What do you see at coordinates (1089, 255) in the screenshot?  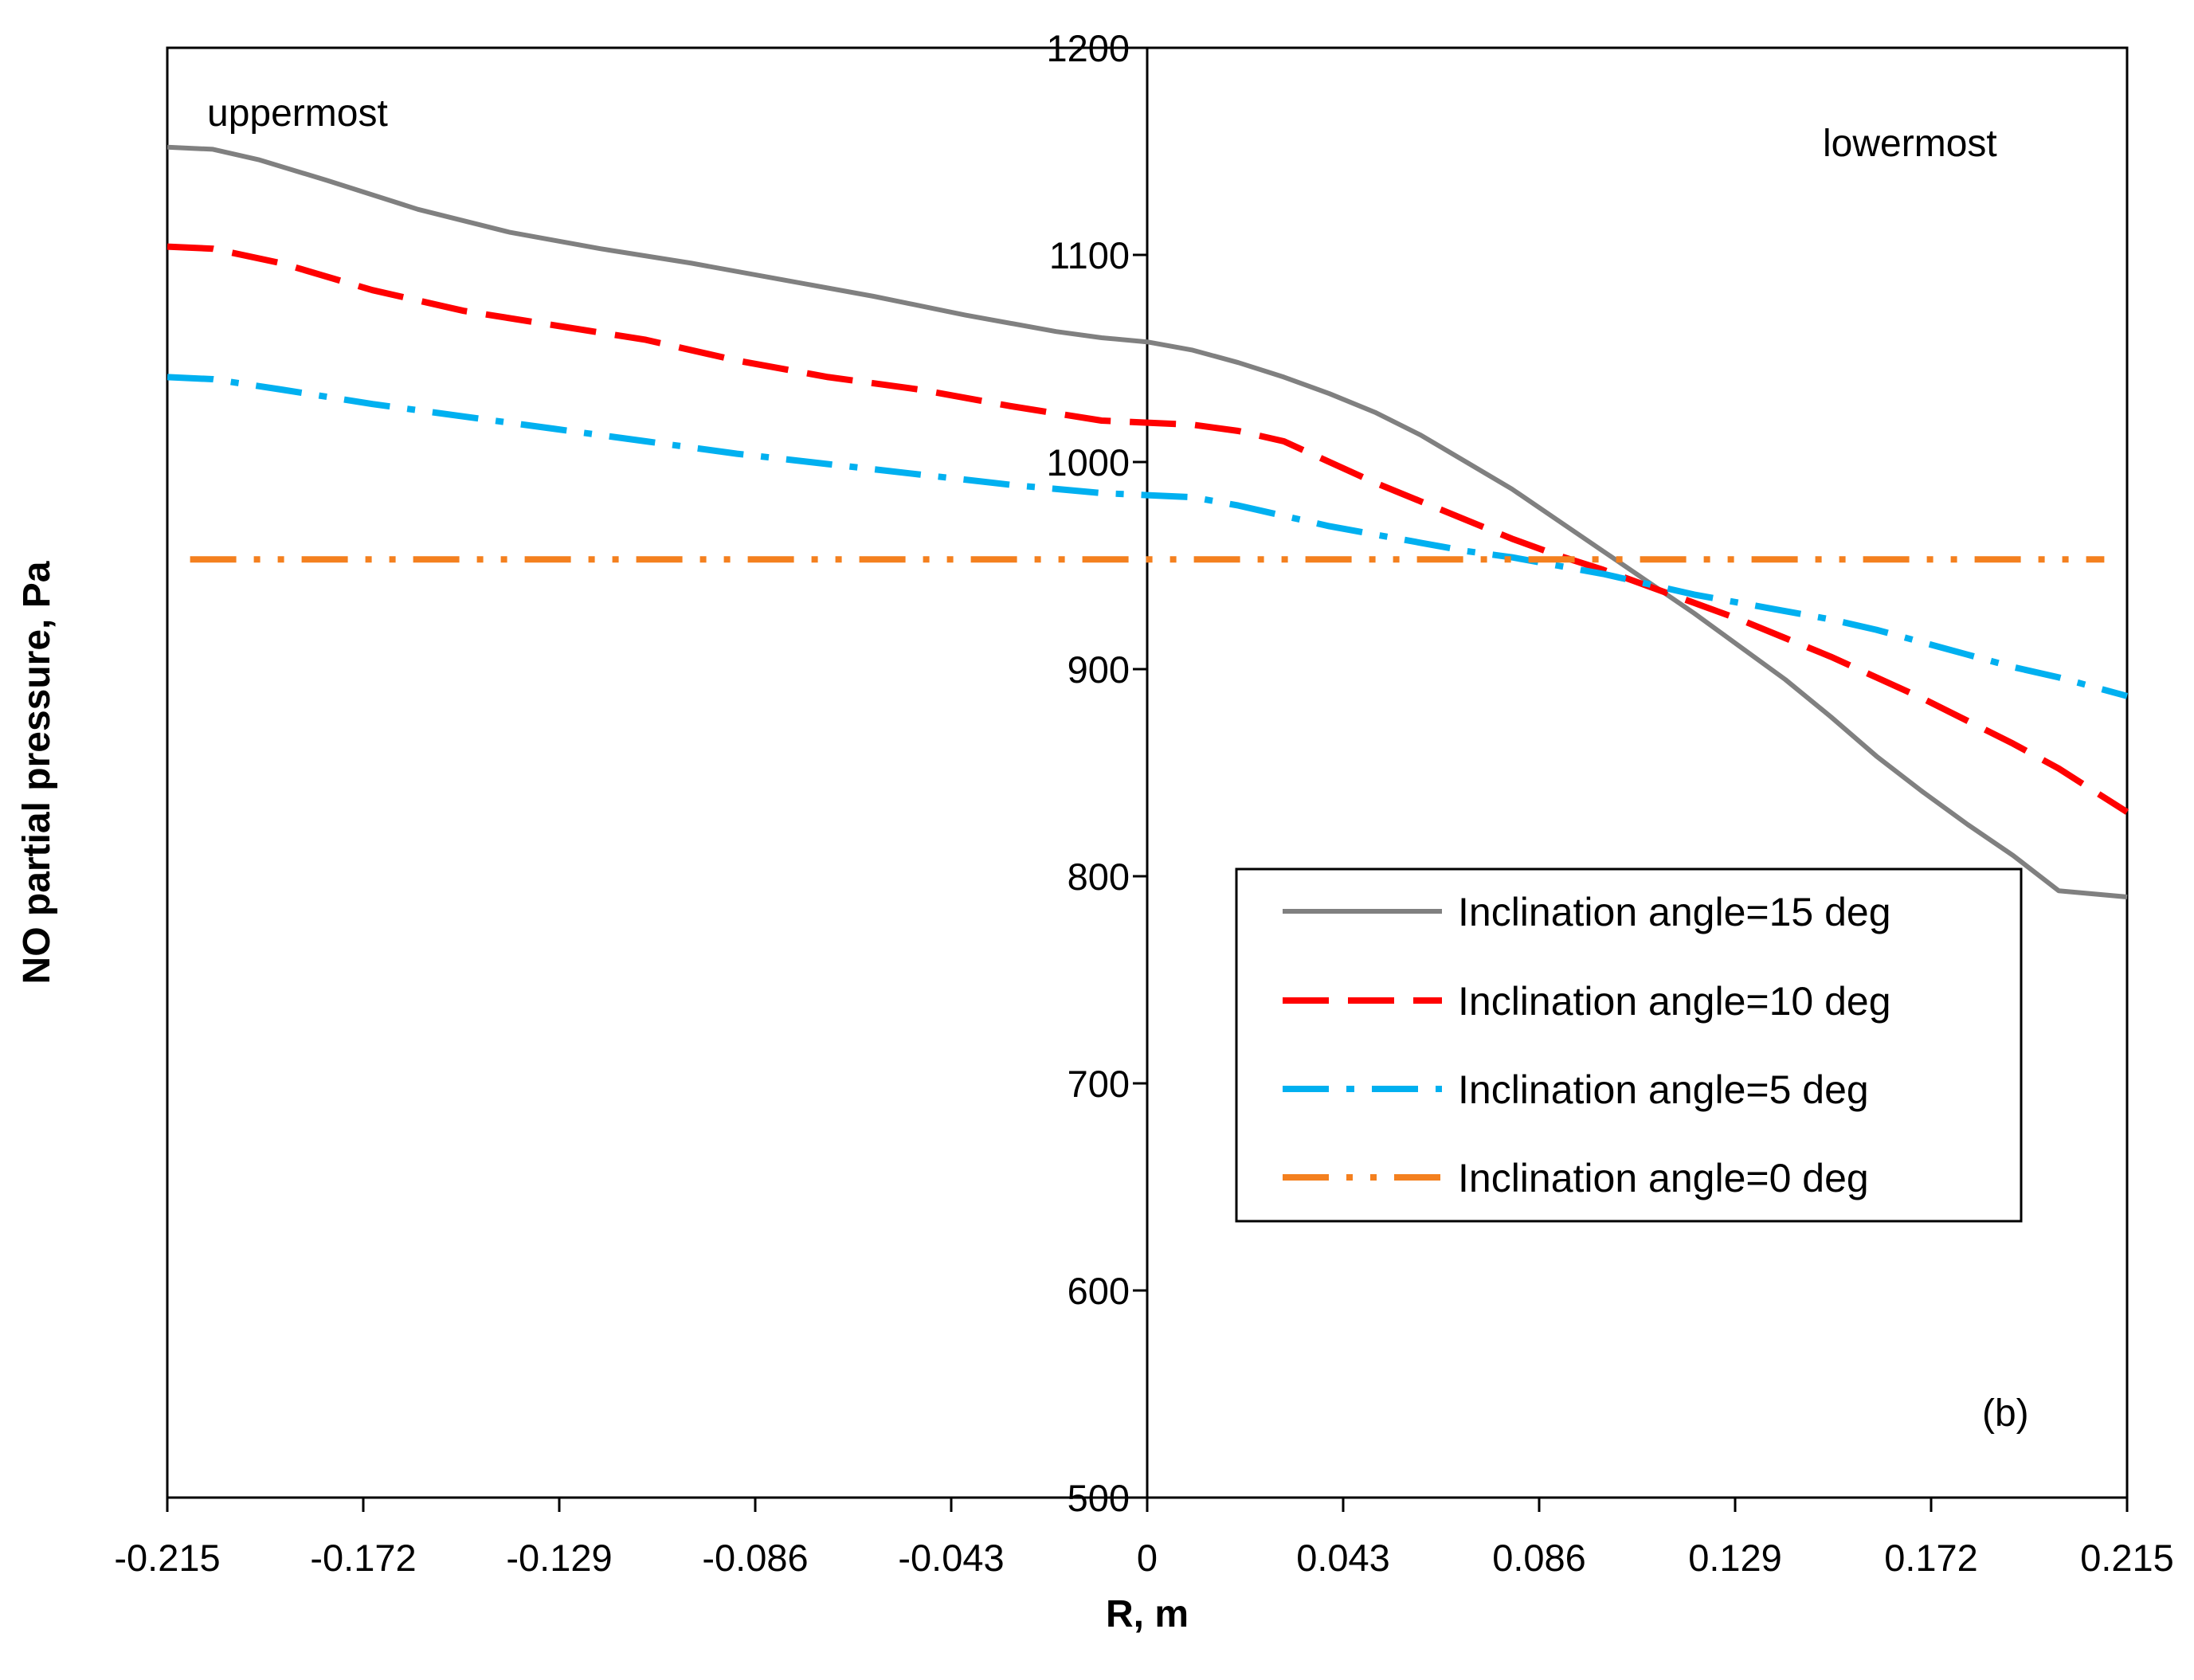 I see `y-tick-label: 1100` at bounding box center [1089, 255].